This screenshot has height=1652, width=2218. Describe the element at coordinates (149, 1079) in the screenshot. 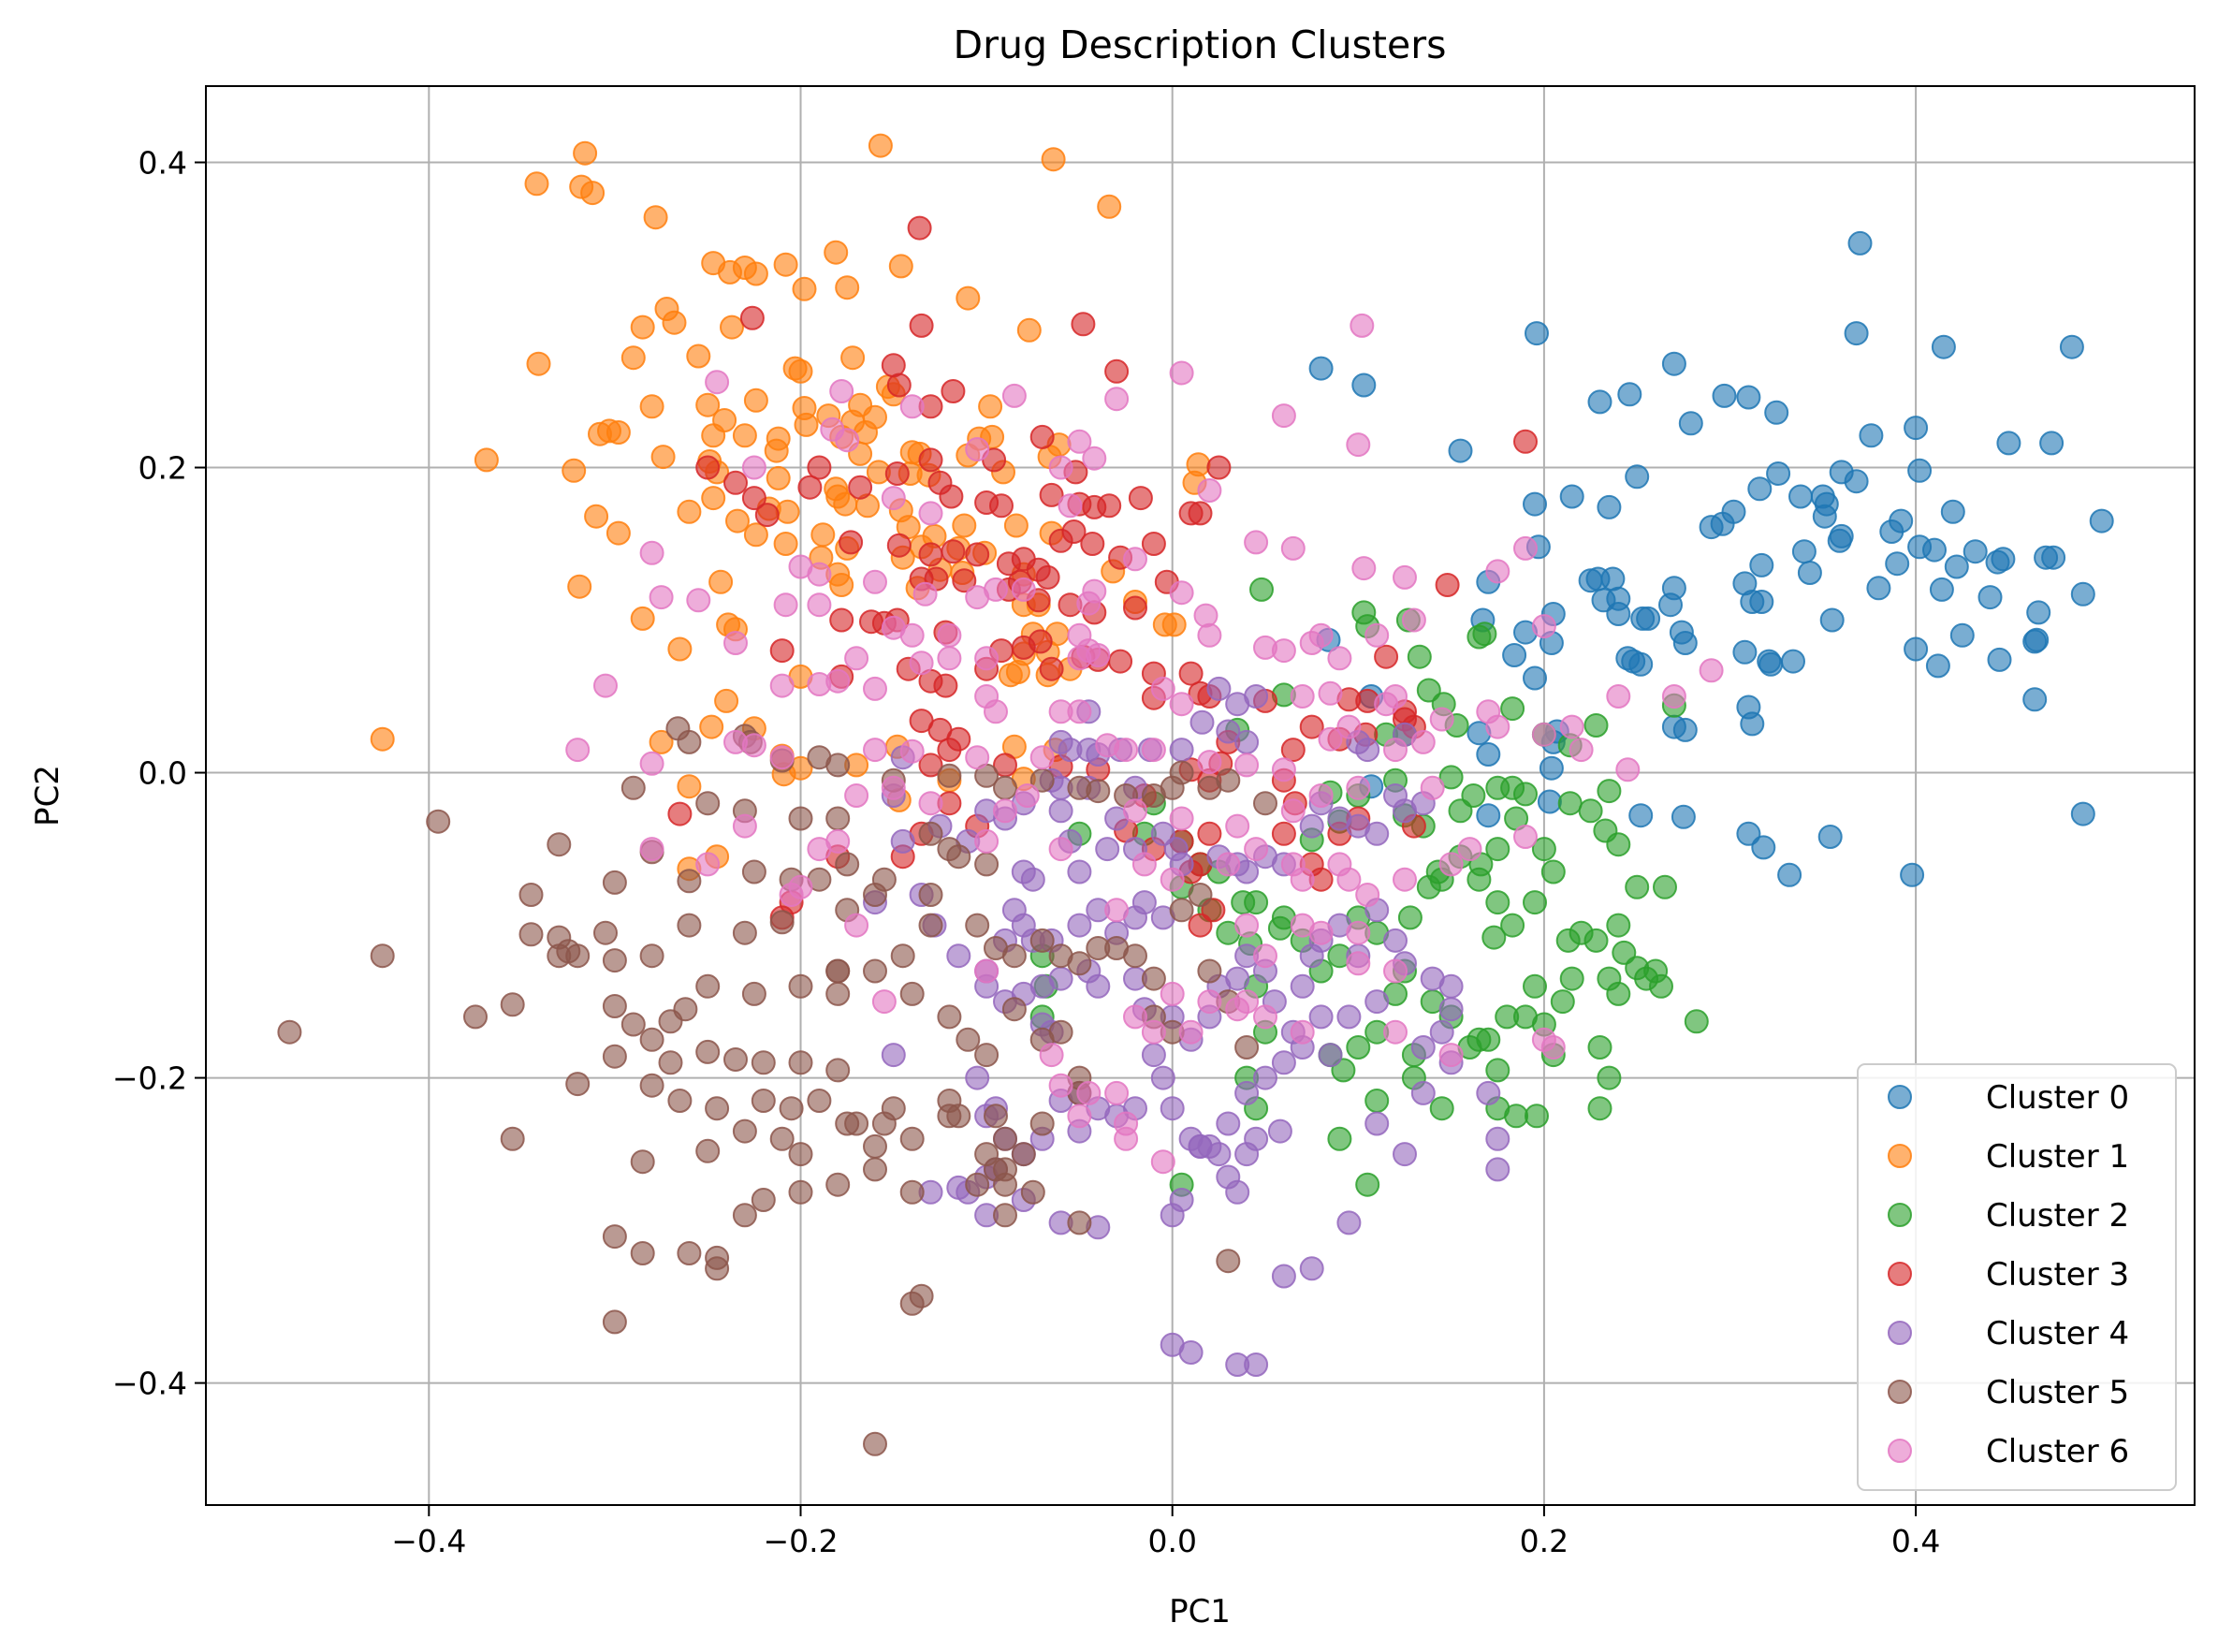

I see `y-tick-label: −0.2` at that location.